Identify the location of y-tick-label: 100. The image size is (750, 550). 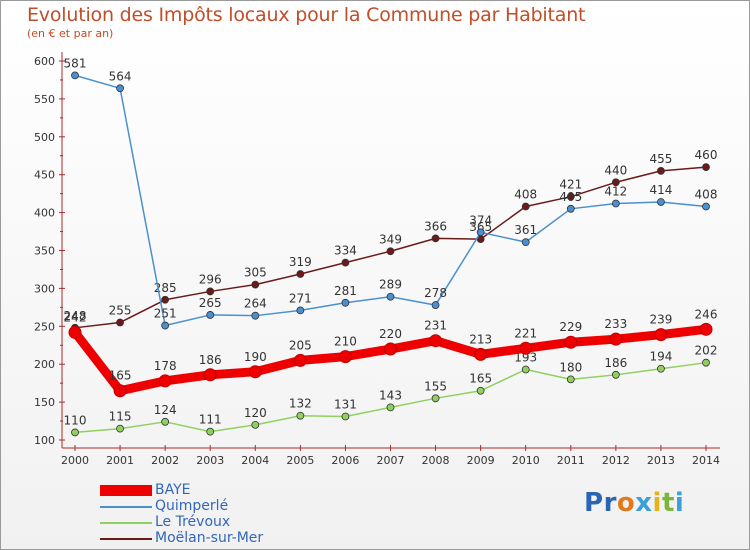
(44, 440).